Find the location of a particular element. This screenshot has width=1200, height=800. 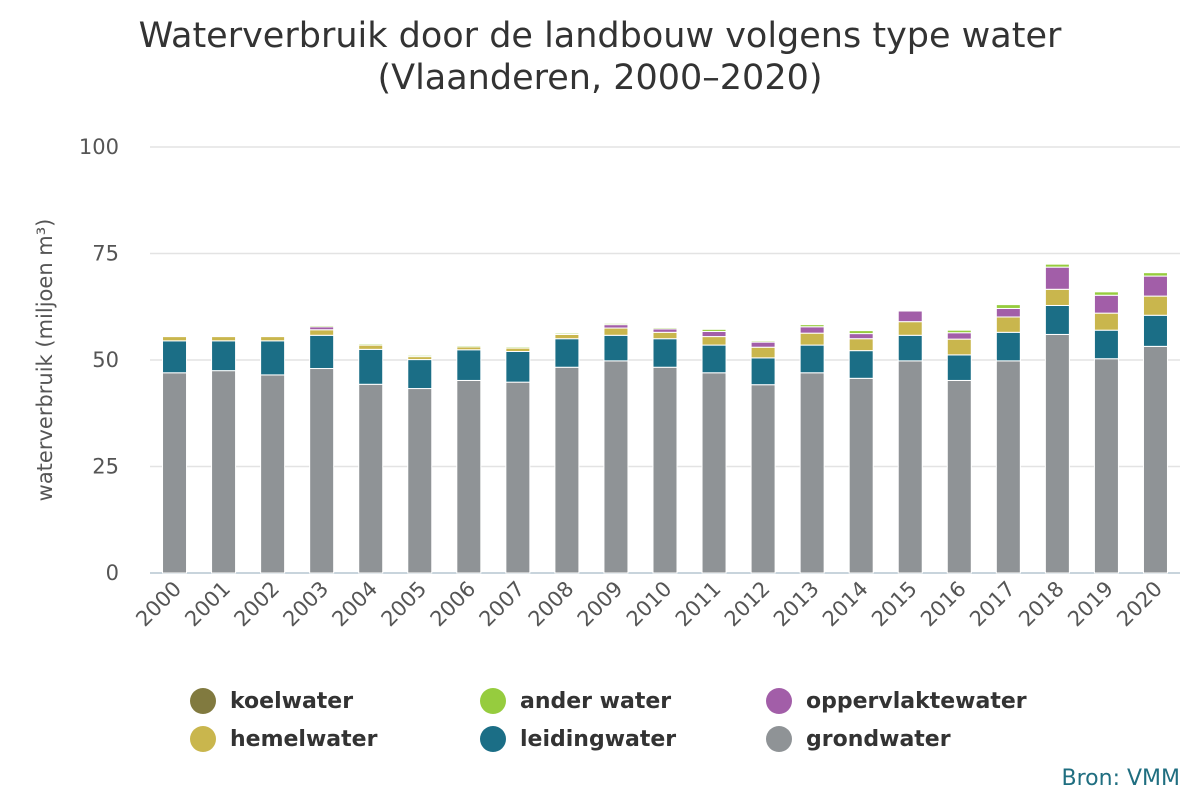

bar-segment-ander-water-2016 is located at coordinates (959, 331).